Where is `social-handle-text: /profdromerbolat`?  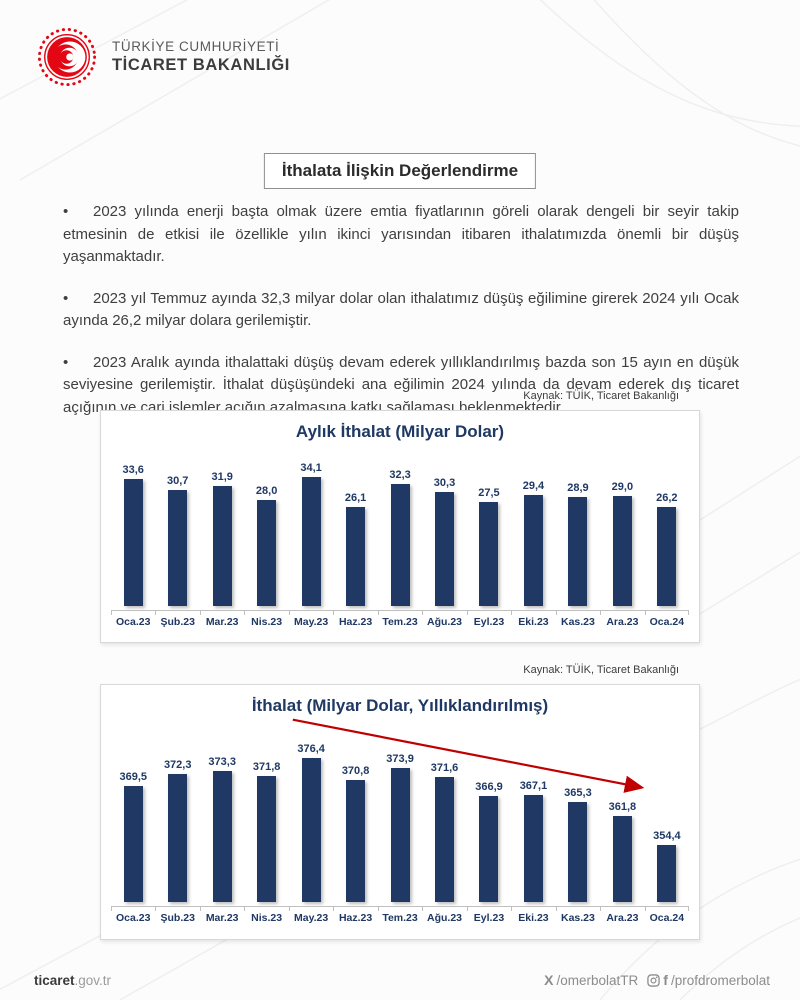 social-handle-text: /profdromerbolat is located at coordinates (720, 980).